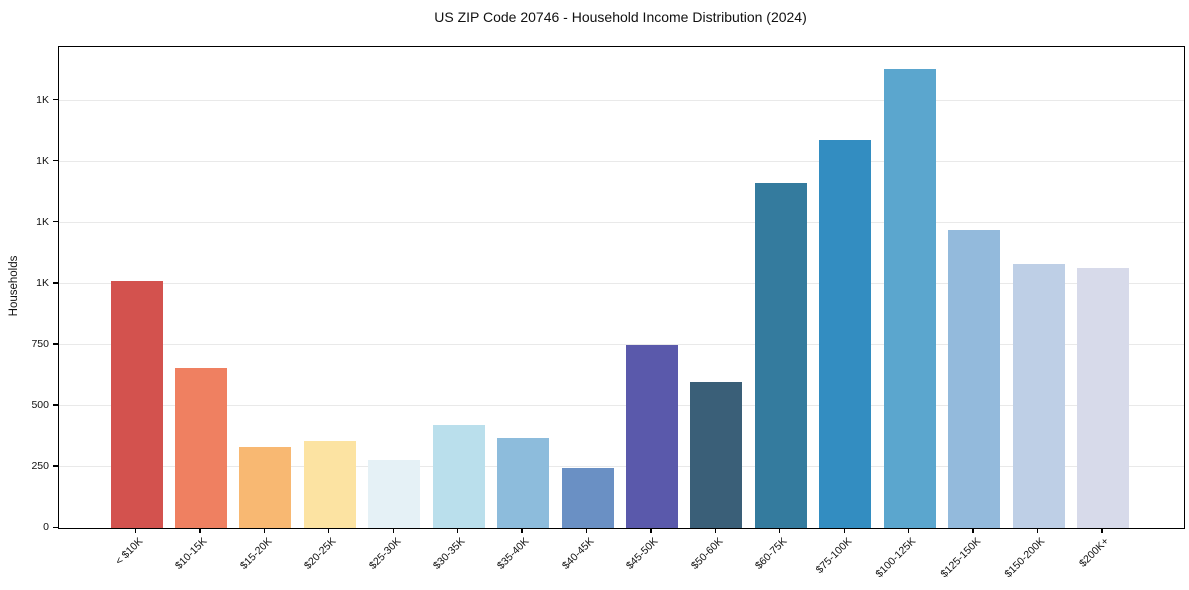  I want to click on x-tick-label: $75-100K, so click(834, 555).